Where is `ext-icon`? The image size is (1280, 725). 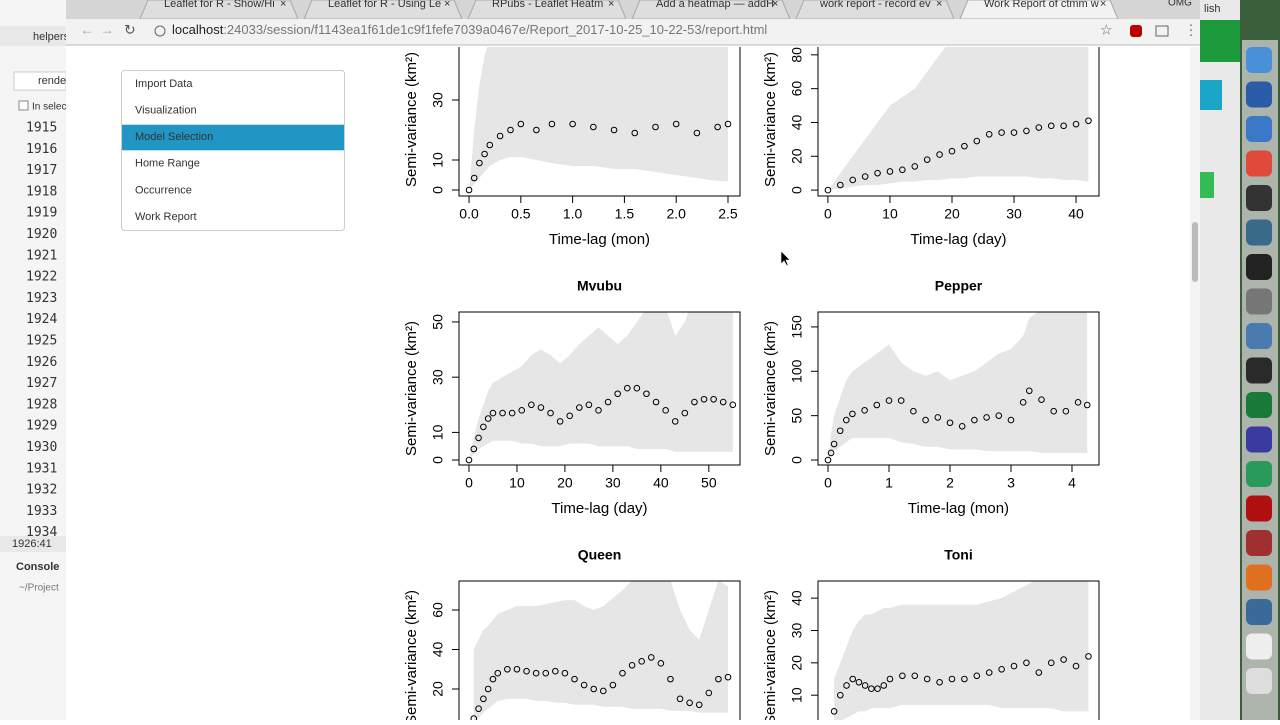 ext-icon is located at coordinates (1136, 31).